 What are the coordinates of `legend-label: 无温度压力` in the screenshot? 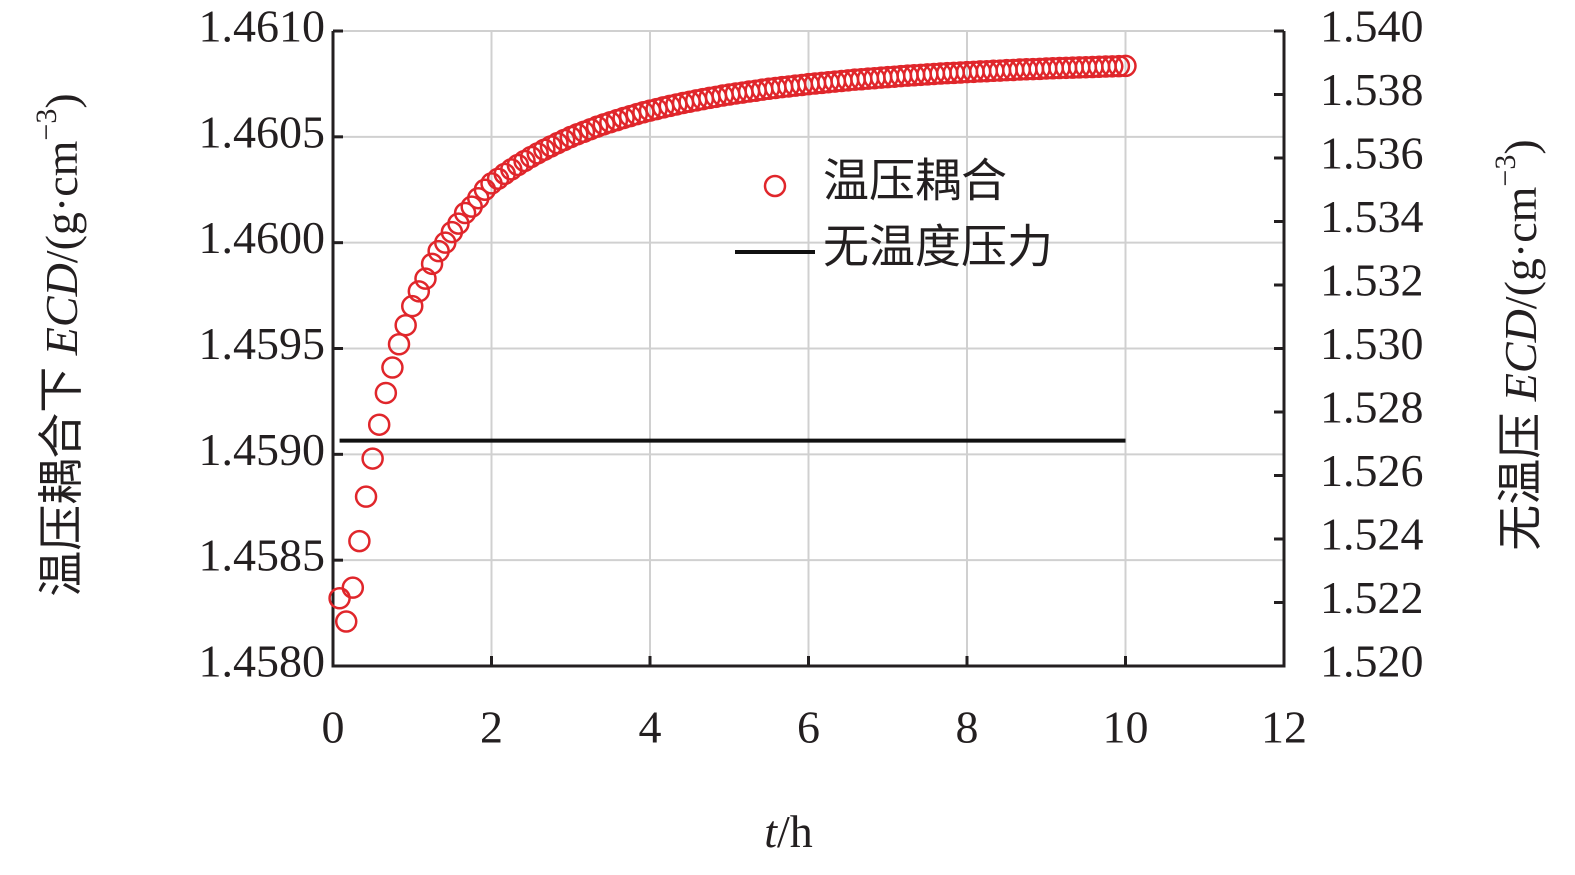 It's located at (938, 247).